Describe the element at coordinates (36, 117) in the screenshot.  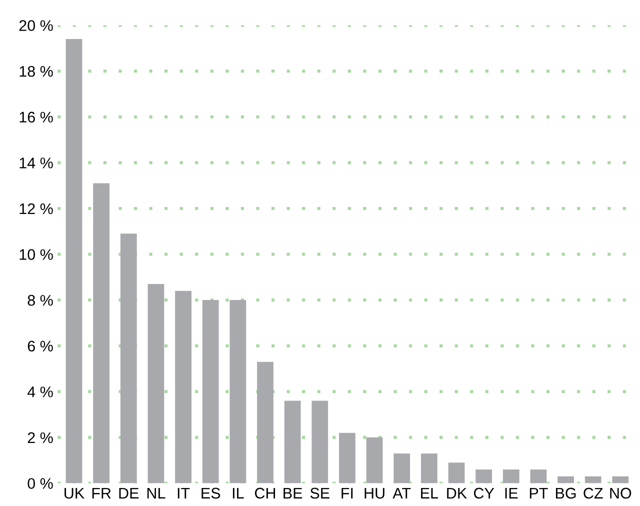
I see `y-tick-label: 16 %` at that location.